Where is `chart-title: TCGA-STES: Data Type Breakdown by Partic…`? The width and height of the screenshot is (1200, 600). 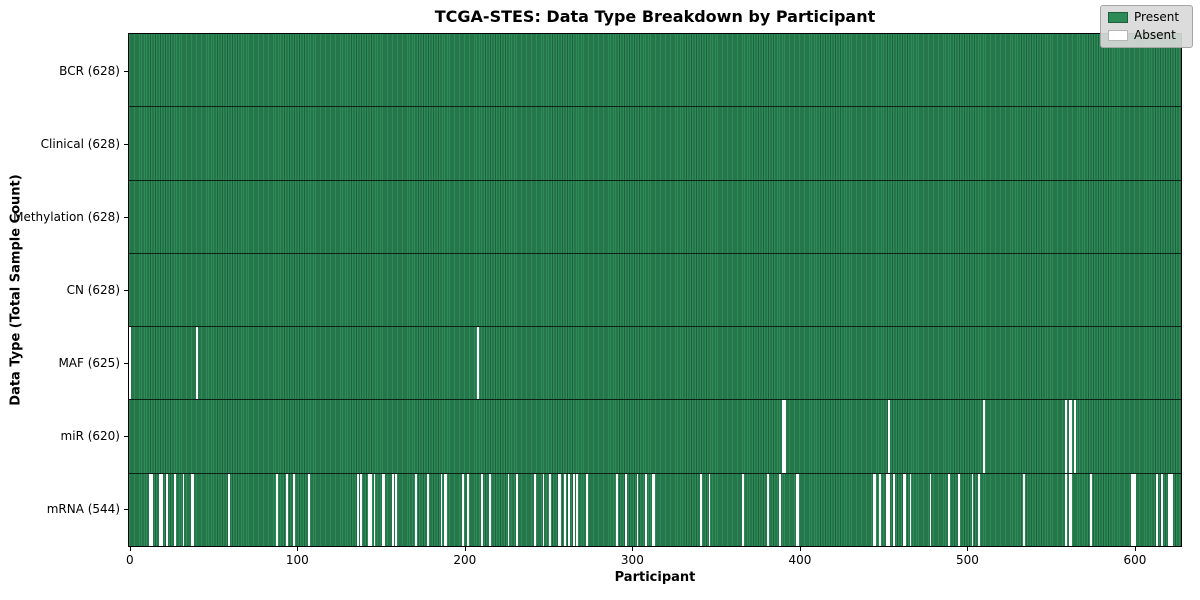
chart-title: TCGA-STES: Data Type Breakdown by Partic… is located at coordinates (655, 16).